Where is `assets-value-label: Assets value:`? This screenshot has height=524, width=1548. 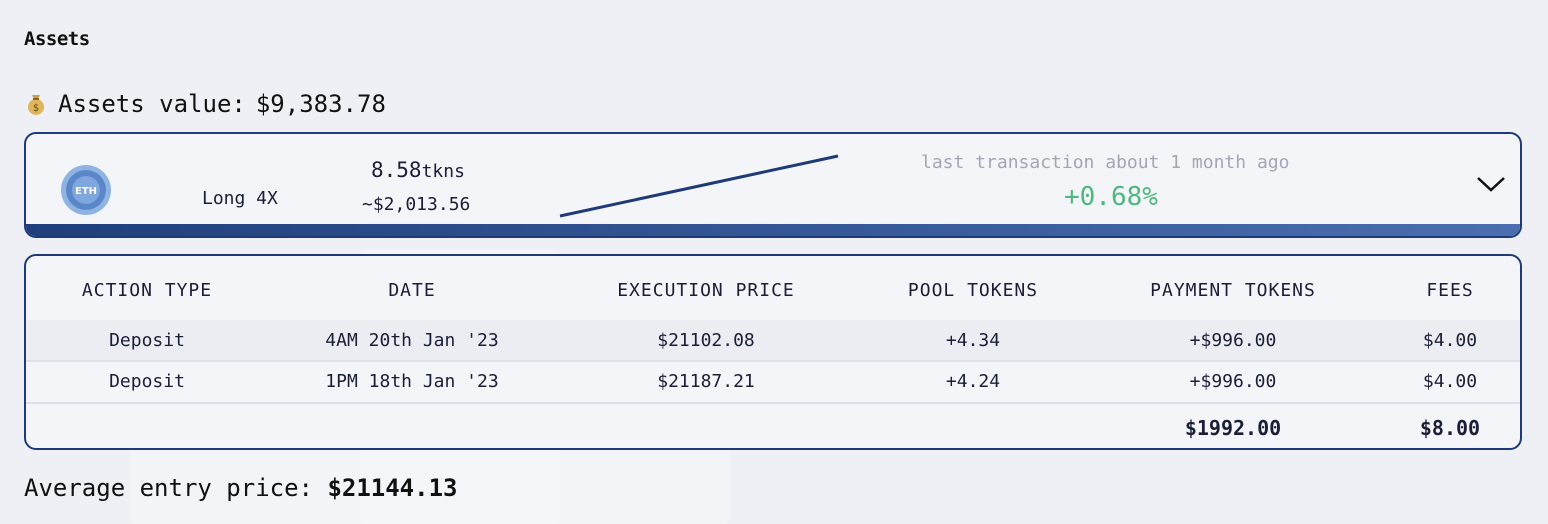
assets-value-label: Assets value: is located at coordinates (152, 104).